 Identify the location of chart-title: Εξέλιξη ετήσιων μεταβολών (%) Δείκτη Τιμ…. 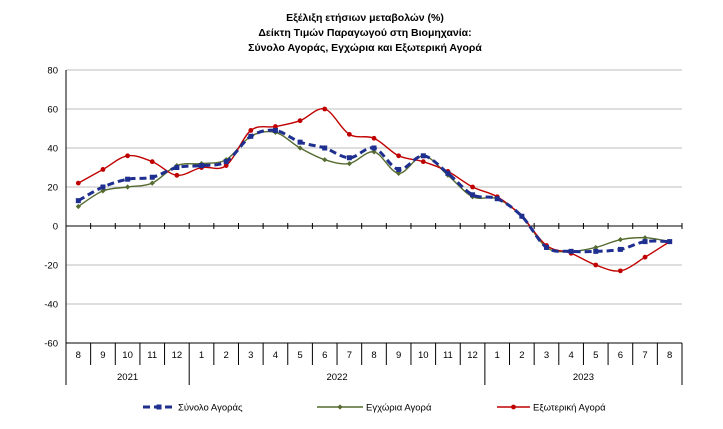
(365, 33).